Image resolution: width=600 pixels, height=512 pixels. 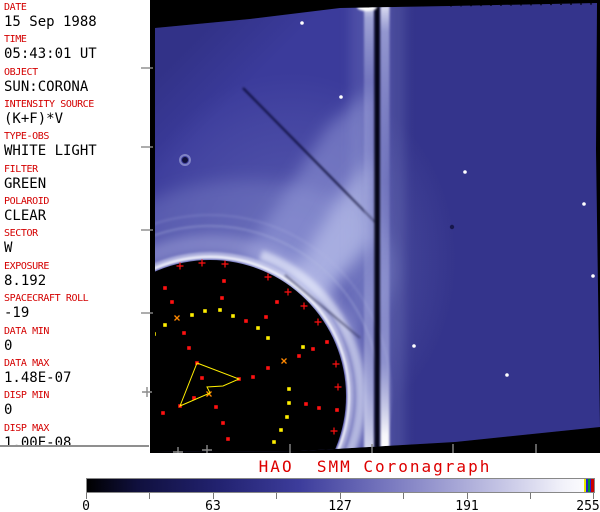 What do you see at coordinates (38, 442) in the screenshot?
I see `field-value: 1.00E-08` at bounding box center [38, 442].